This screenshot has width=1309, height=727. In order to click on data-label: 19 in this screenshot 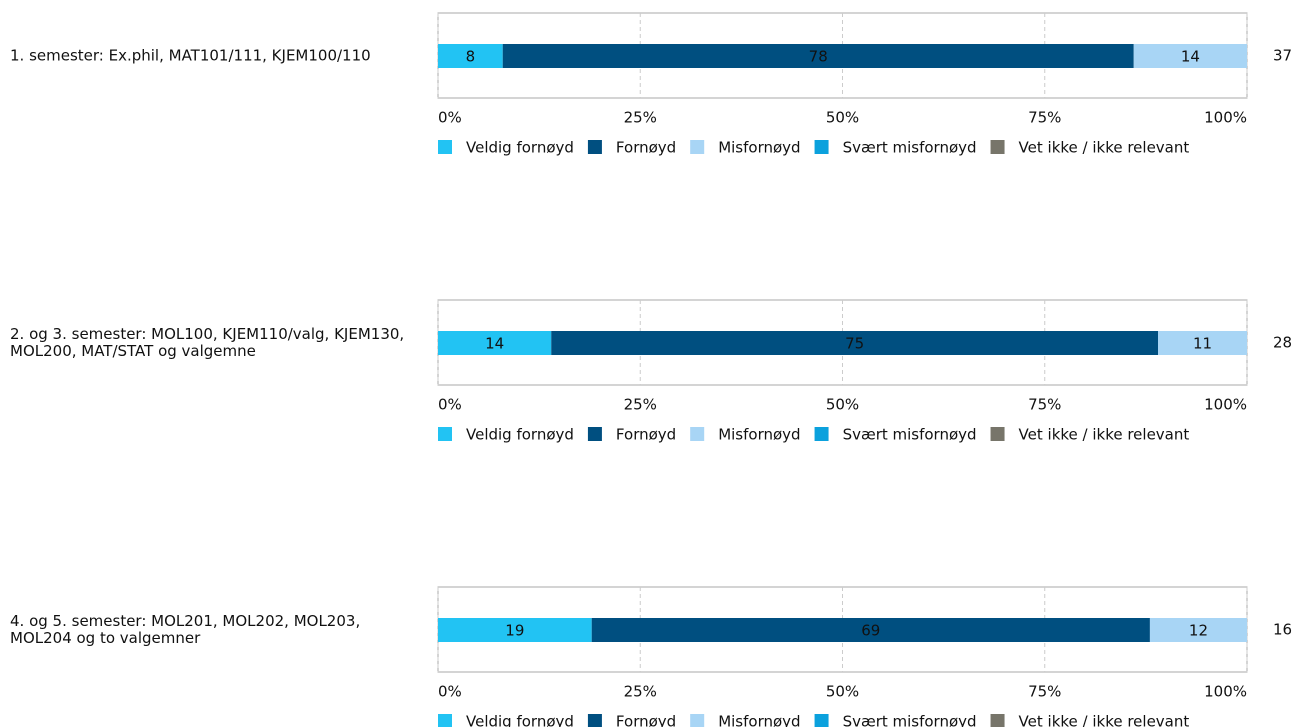, I will do `click(514, 631)`.